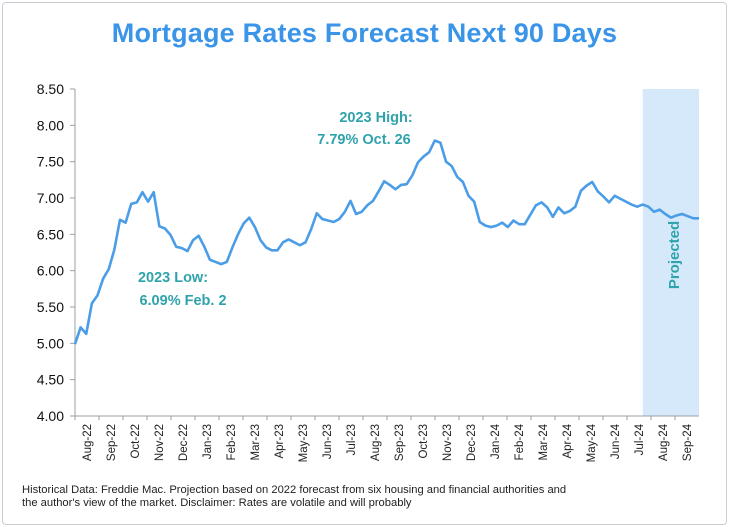 This screenshot has width=729, height=527. I want to click on annotation-low-detail: 6.09% Feb. 2, so click(182, 301).